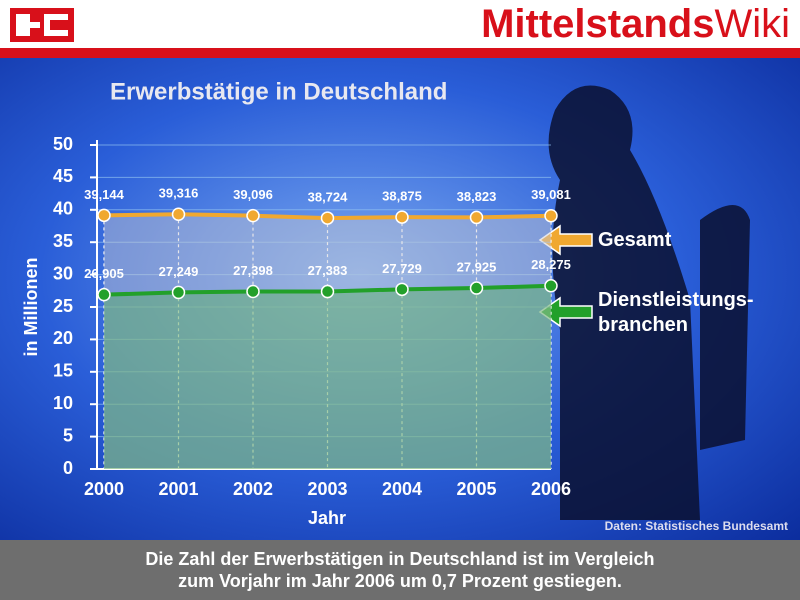 This screenshot has width=800, height=600. Describe the element at coordinates (400, 24) in the screenshot. I see `header` at that location.